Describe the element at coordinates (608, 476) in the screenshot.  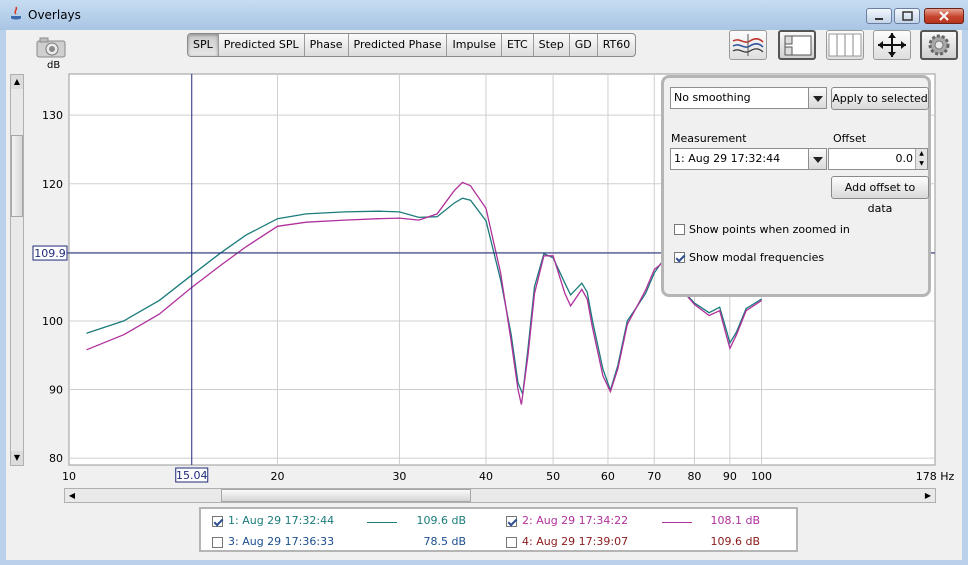
I see `x-tick-label: 60` at that location.